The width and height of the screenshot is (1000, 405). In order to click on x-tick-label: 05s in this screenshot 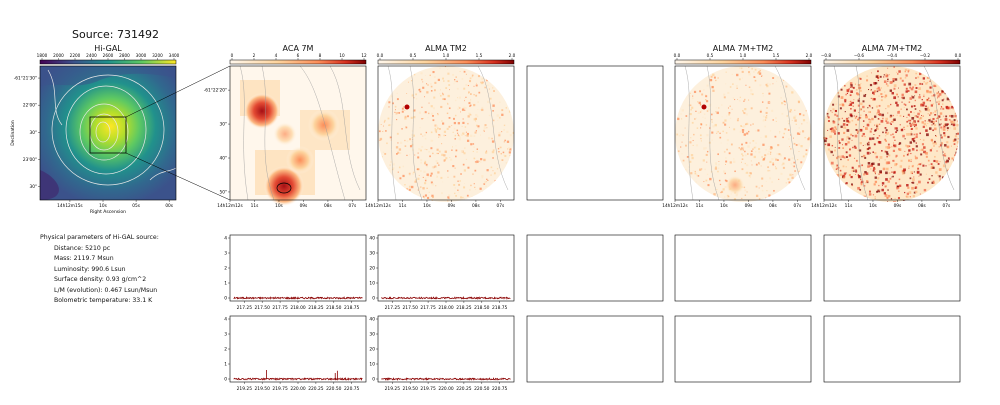, I will do `click(136, 206)`.